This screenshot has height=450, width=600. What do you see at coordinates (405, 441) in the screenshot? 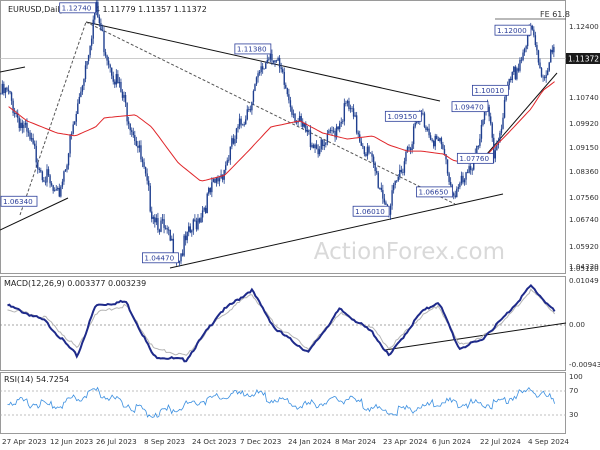
I see `x-tick-label: 23 Apr 2024` at bounding box center [405, 441].